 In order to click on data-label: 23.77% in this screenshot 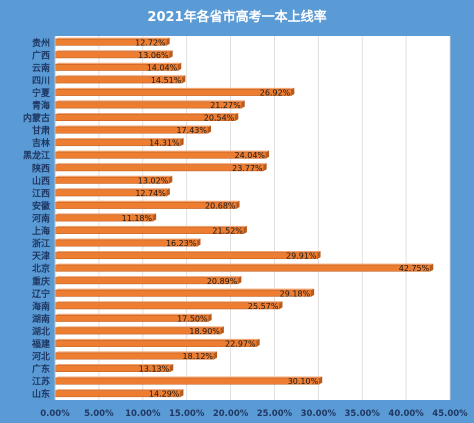, I will do `click(247, 168)`.